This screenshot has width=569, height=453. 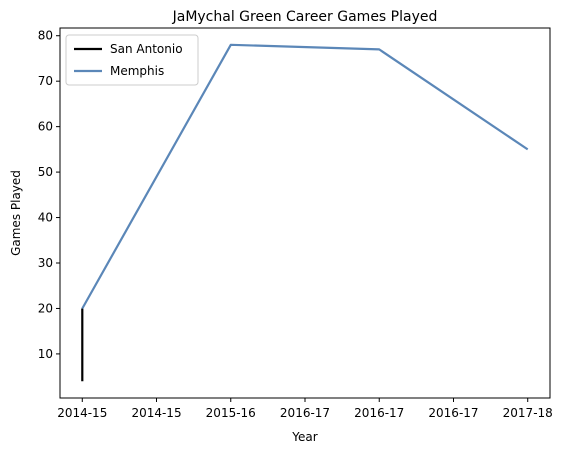 What do you see at coordinates (45, 354) in the screenshot?
I see `y-tick-label: 10` at bounding box center [45, 354].